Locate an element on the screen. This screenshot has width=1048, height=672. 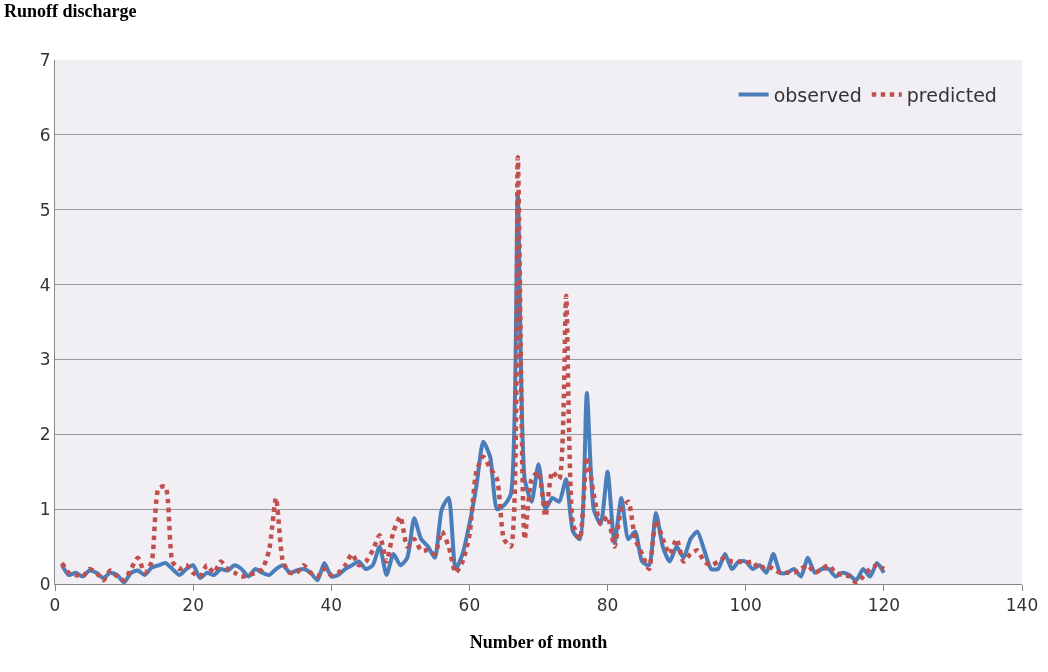
y-tick-label: 0 is located at coordinates (45, 583).